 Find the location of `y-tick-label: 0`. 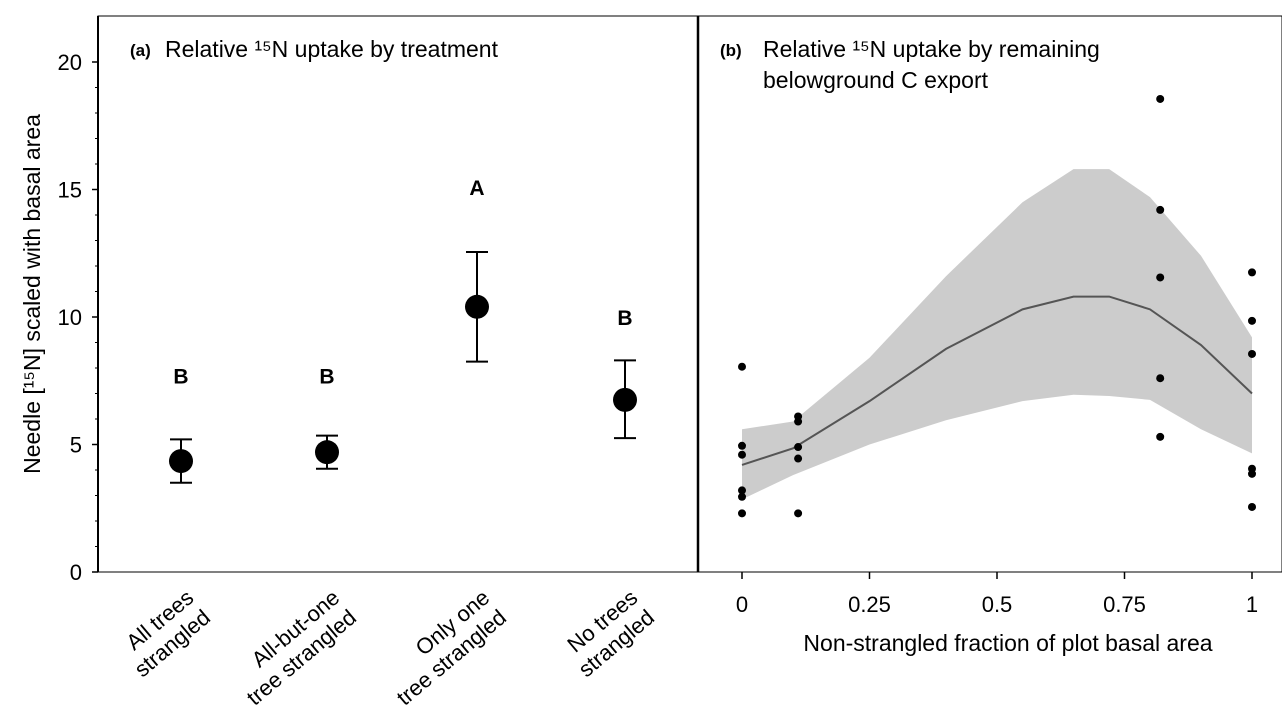

y-tick-label: 0 is located at coordinates (76, 572).